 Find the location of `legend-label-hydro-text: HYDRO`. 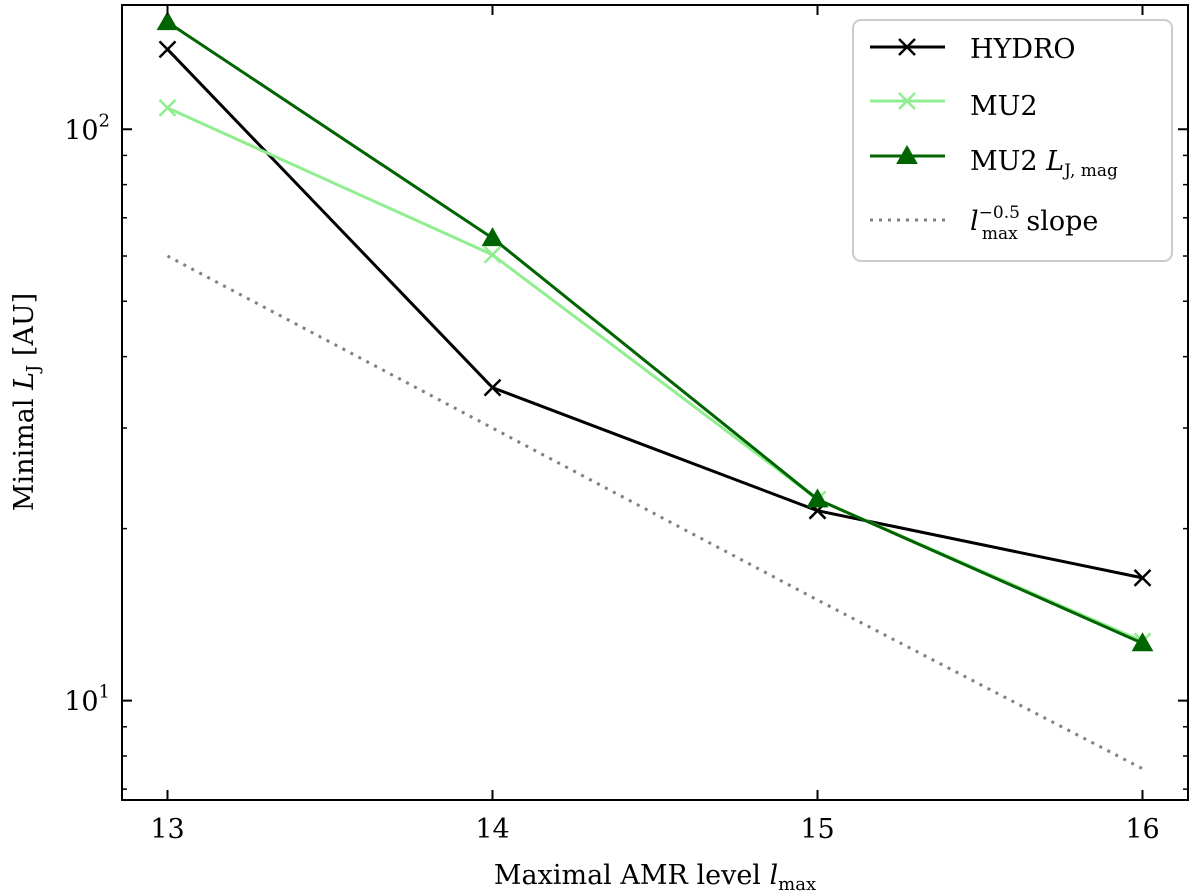

legend-label-hydro-text: HYDRO is located at coordinates (1022, 49).